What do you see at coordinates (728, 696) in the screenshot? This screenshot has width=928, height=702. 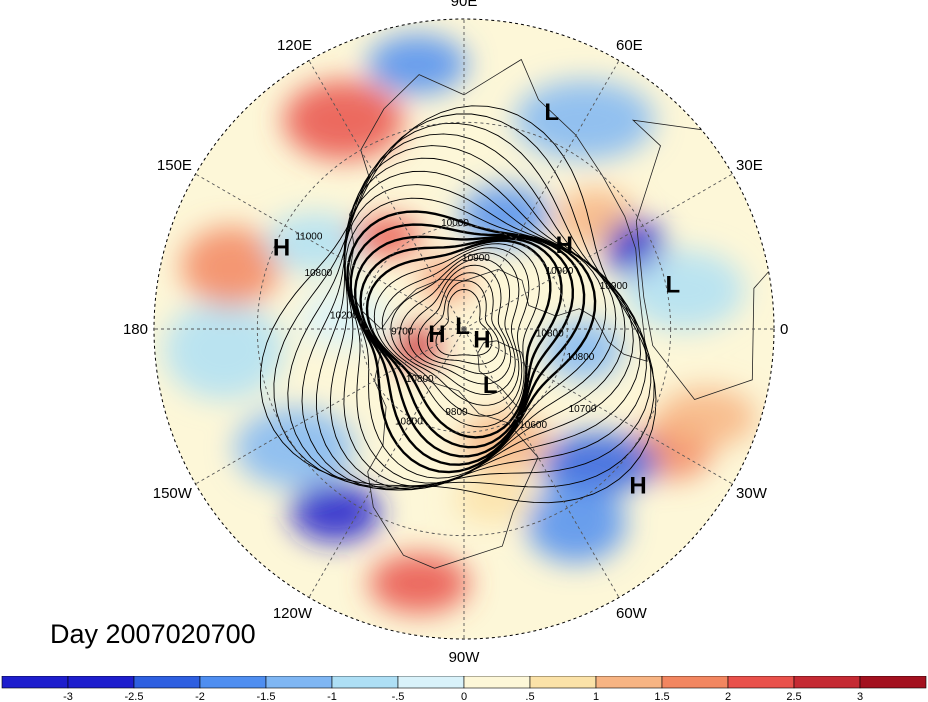 I see `colorbar-tick-label: 2` at bounding box center [728, 696].